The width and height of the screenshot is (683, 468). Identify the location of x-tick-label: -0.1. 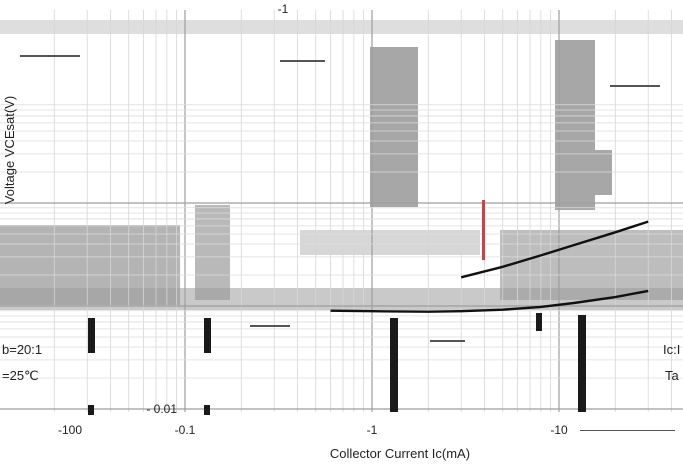
(185, 430).